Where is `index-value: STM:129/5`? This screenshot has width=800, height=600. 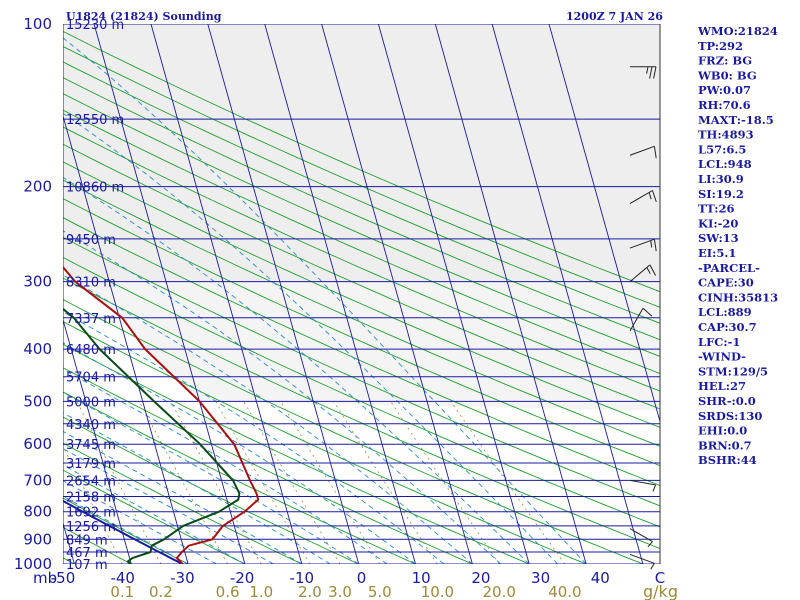
index-value: STM:129/5 is located at coordinates (733, 371).